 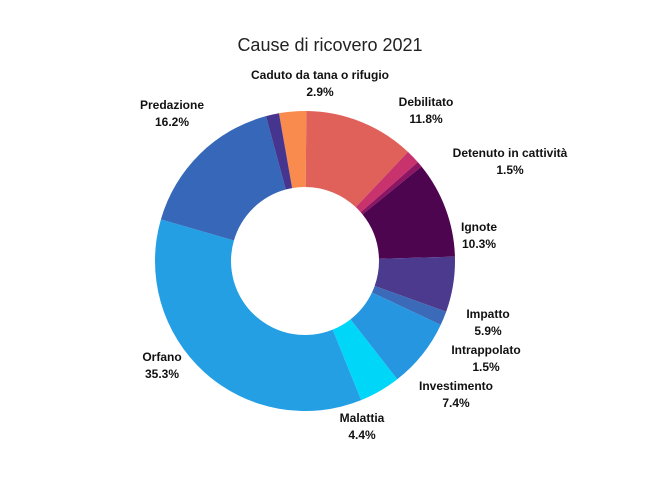 I want to click on slice-value-impatto: 5.9%, so click(x=488, y=331).